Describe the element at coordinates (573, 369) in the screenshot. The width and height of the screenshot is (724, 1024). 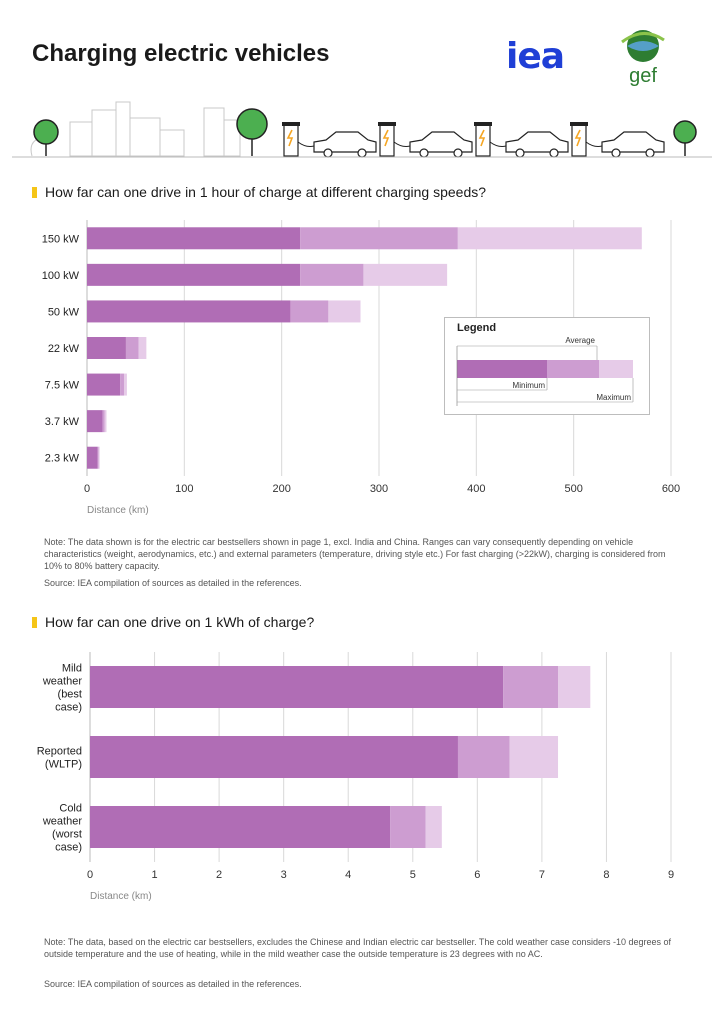
I see `legend-average-swatch` at that location.